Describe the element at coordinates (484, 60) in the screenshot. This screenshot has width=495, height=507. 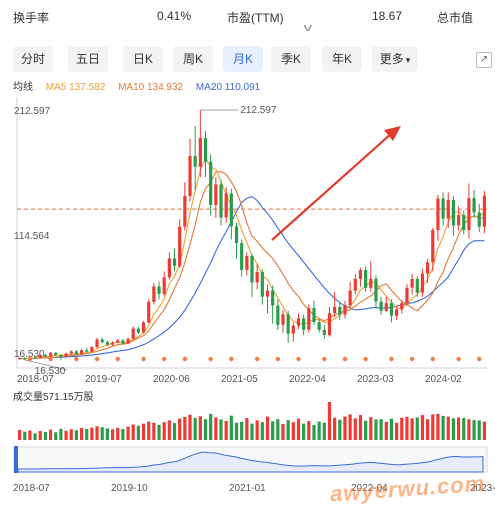
I see `expand-icon: ↗` at that location.